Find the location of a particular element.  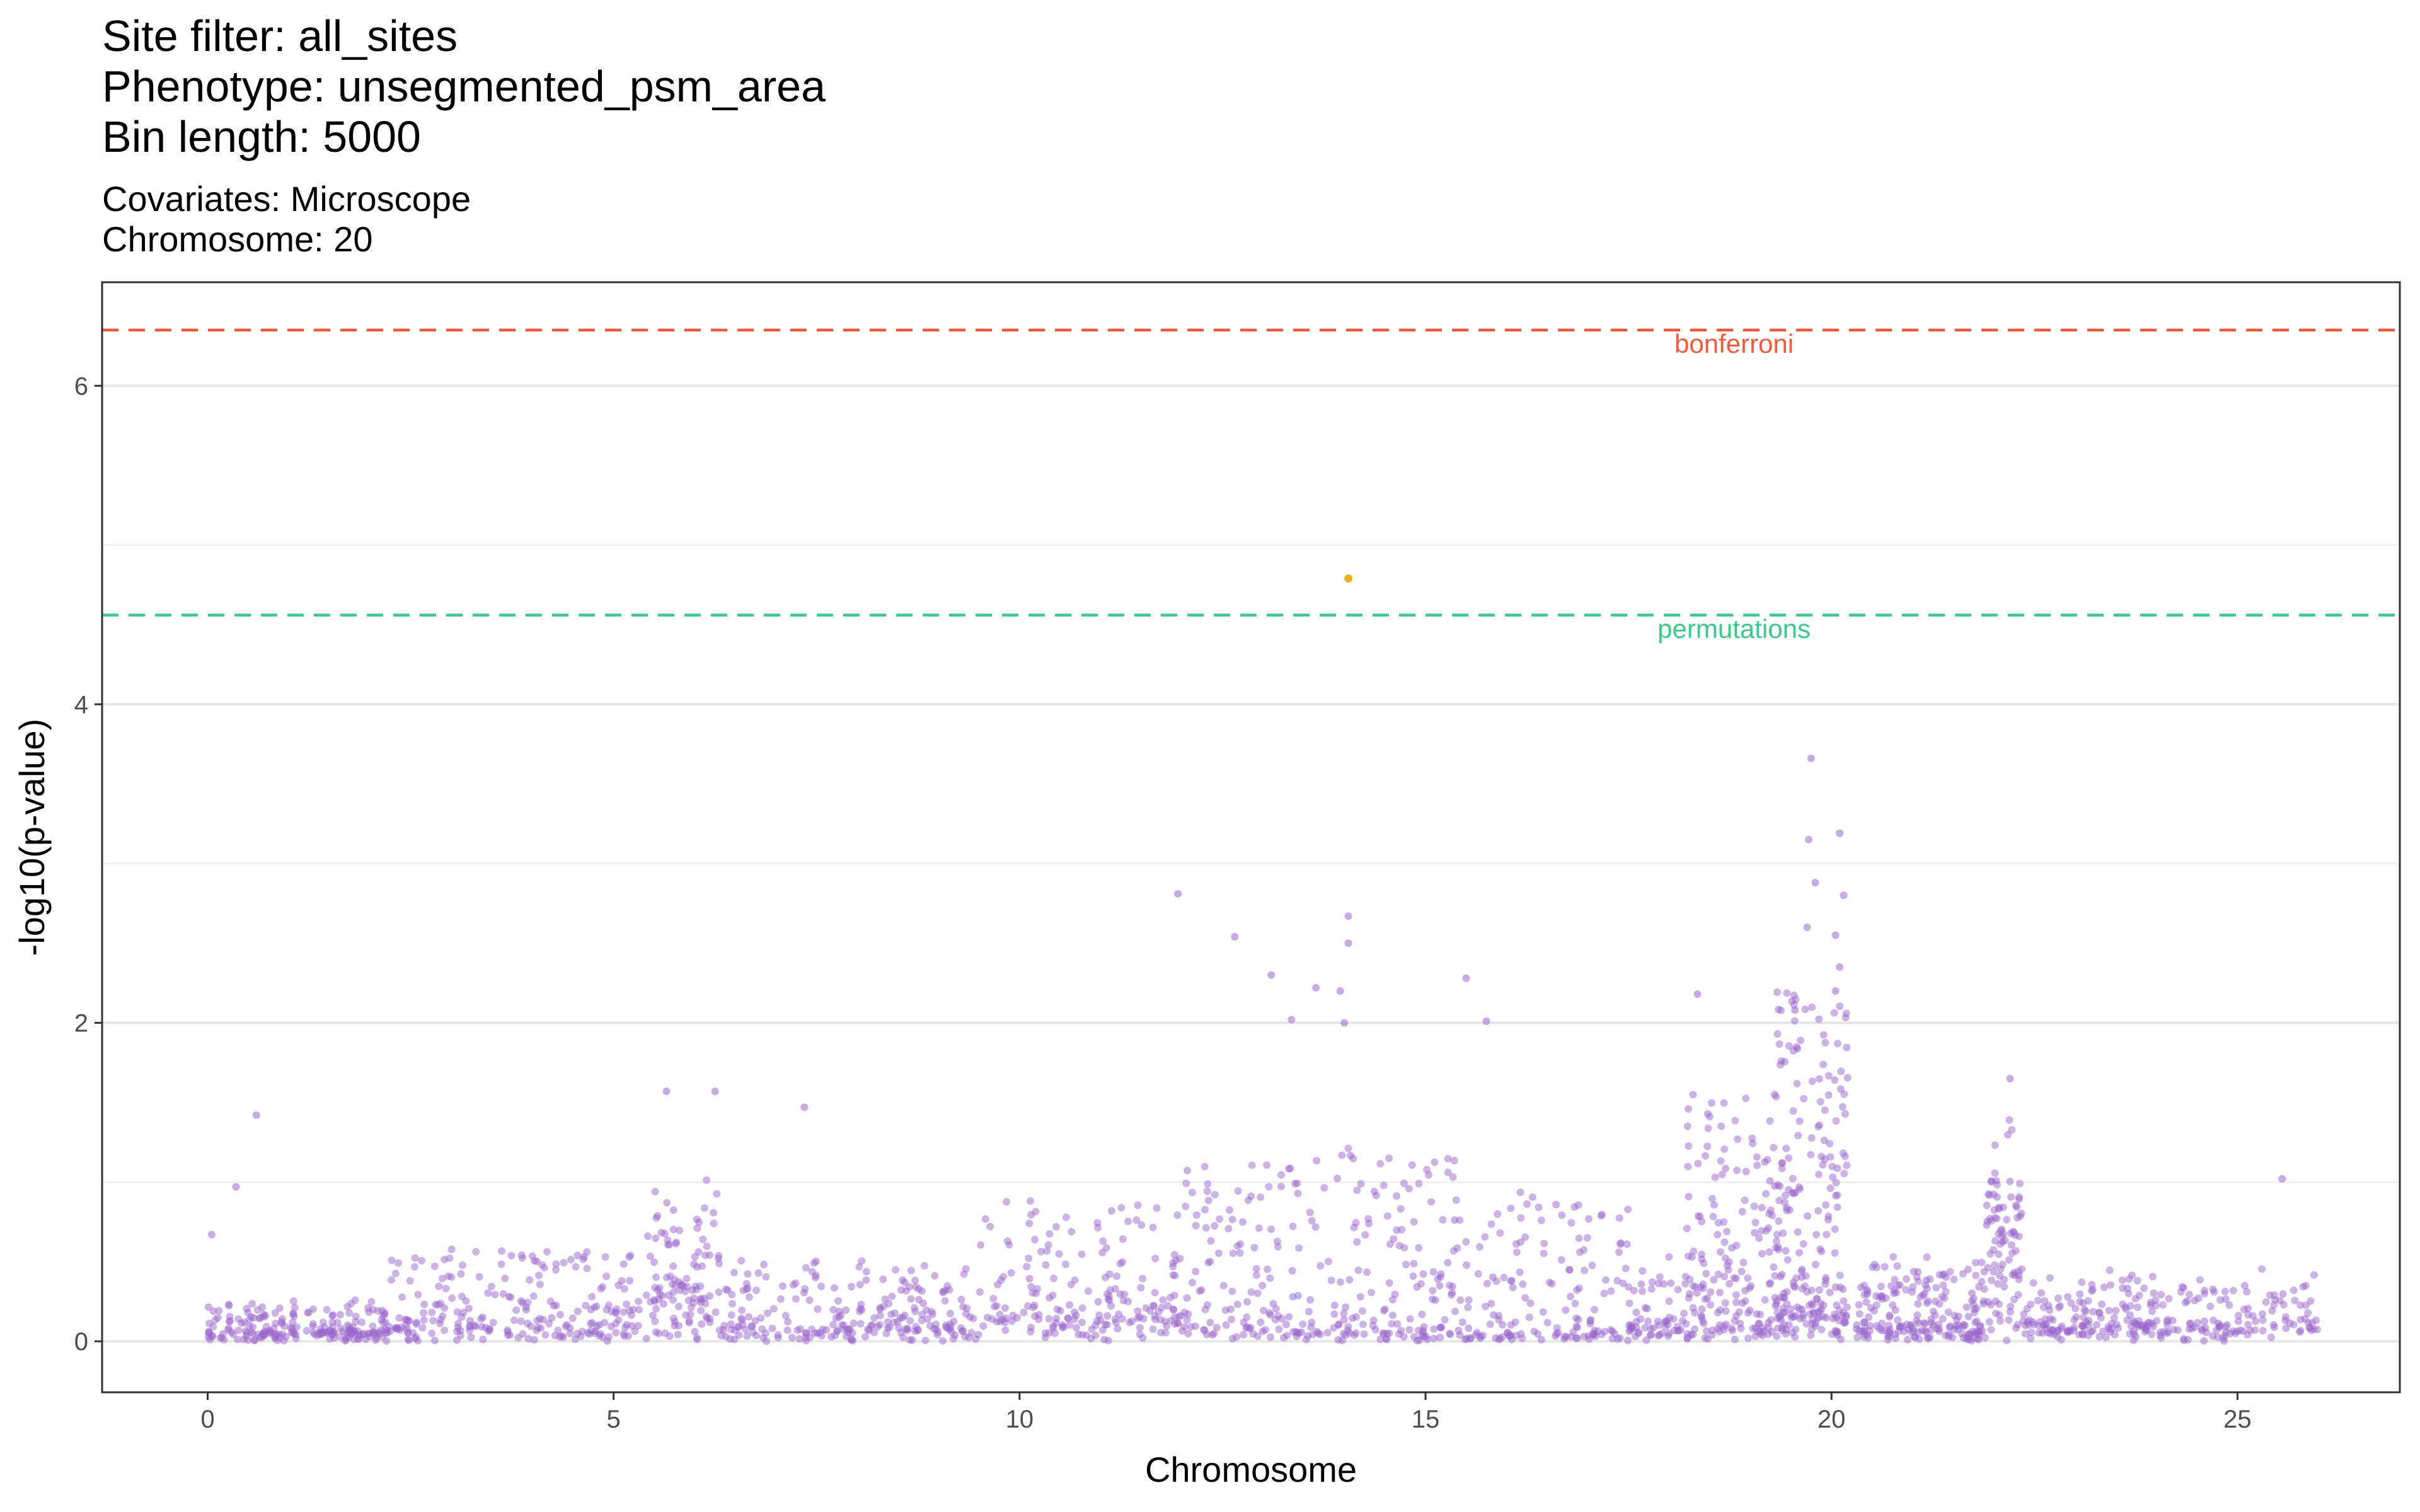

y-tick-label: 0 is located at coordinates (81, 1342).